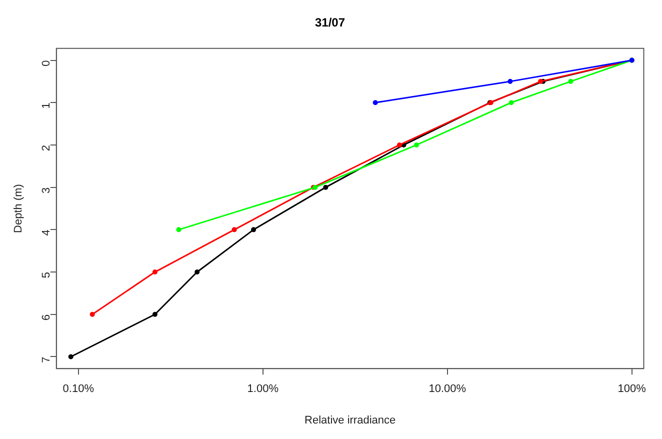  What do you see at coordinates (447, 389) in the screenshot?
I see `x-tick-label: 10.00%` at bounding box center [447, 389].